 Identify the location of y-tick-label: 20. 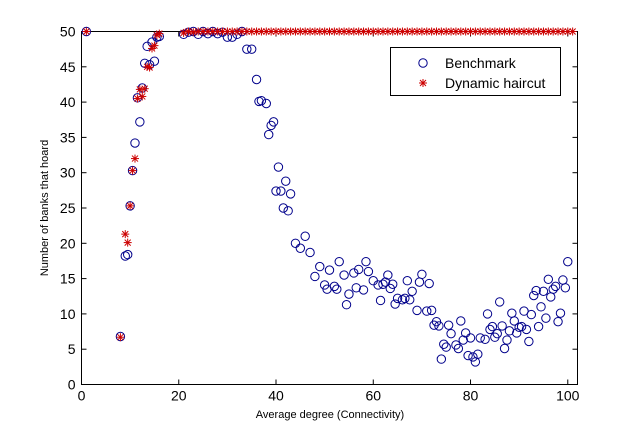
(68, 243).